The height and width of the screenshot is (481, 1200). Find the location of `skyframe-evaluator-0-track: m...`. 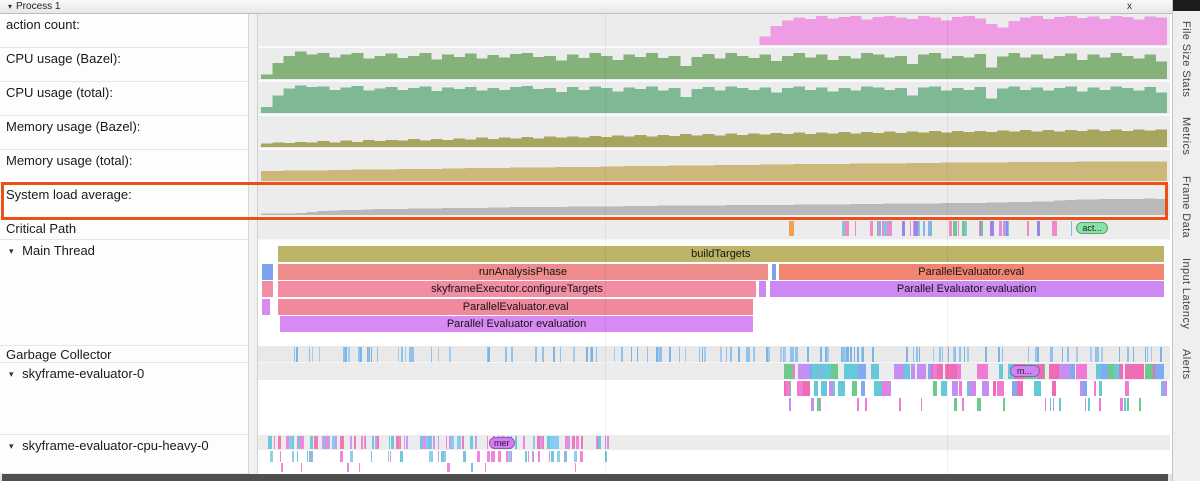

skyframe-evaluator-0-track: m... is located at coordinates (714, 399).